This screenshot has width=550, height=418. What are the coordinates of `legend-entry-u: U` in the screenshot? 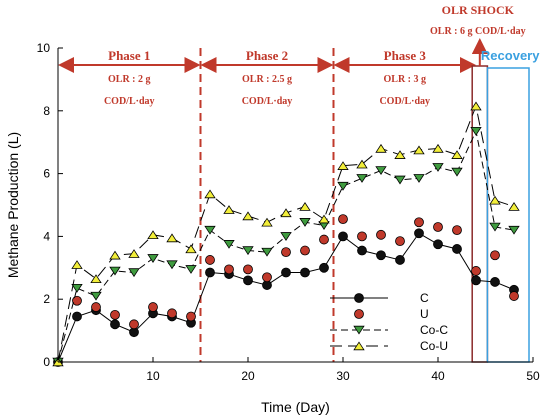 It's located at (391, 314).